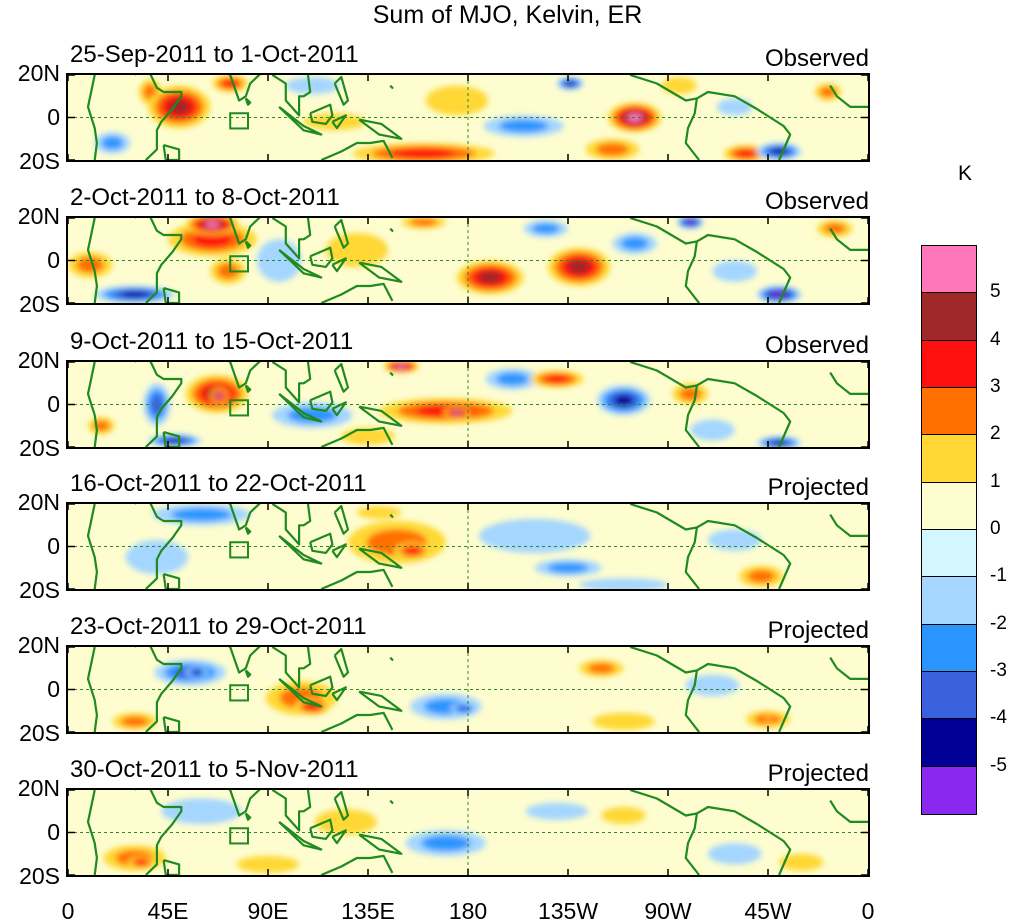 The height and width of the screenshot is (924, 1015). What do you see at coordinates (668, 911) in the screenshot?
I see `x-tick: 90W` at bounding box center [668, 911].